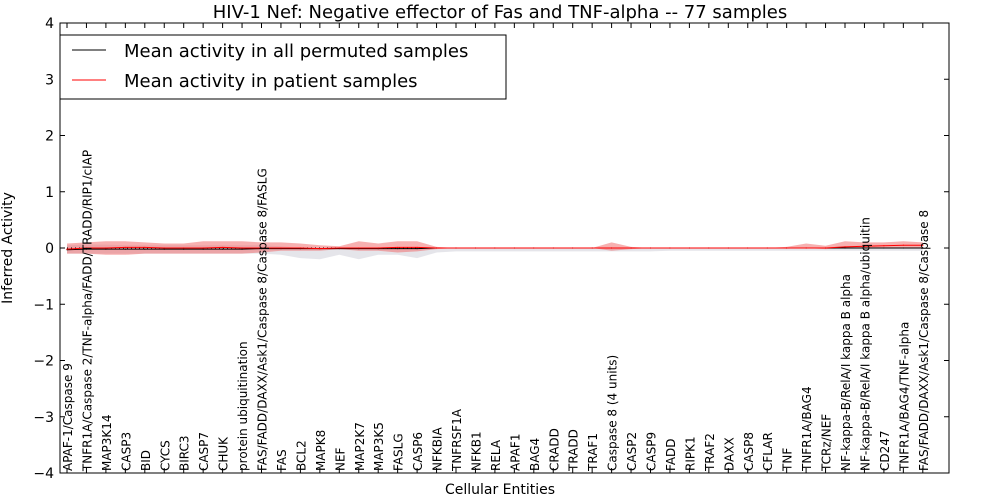  What do you see at coordinates (107, 442) in the screenshot?
I see `x-category-label: MAP3K14` at bounding box center [107, 442].